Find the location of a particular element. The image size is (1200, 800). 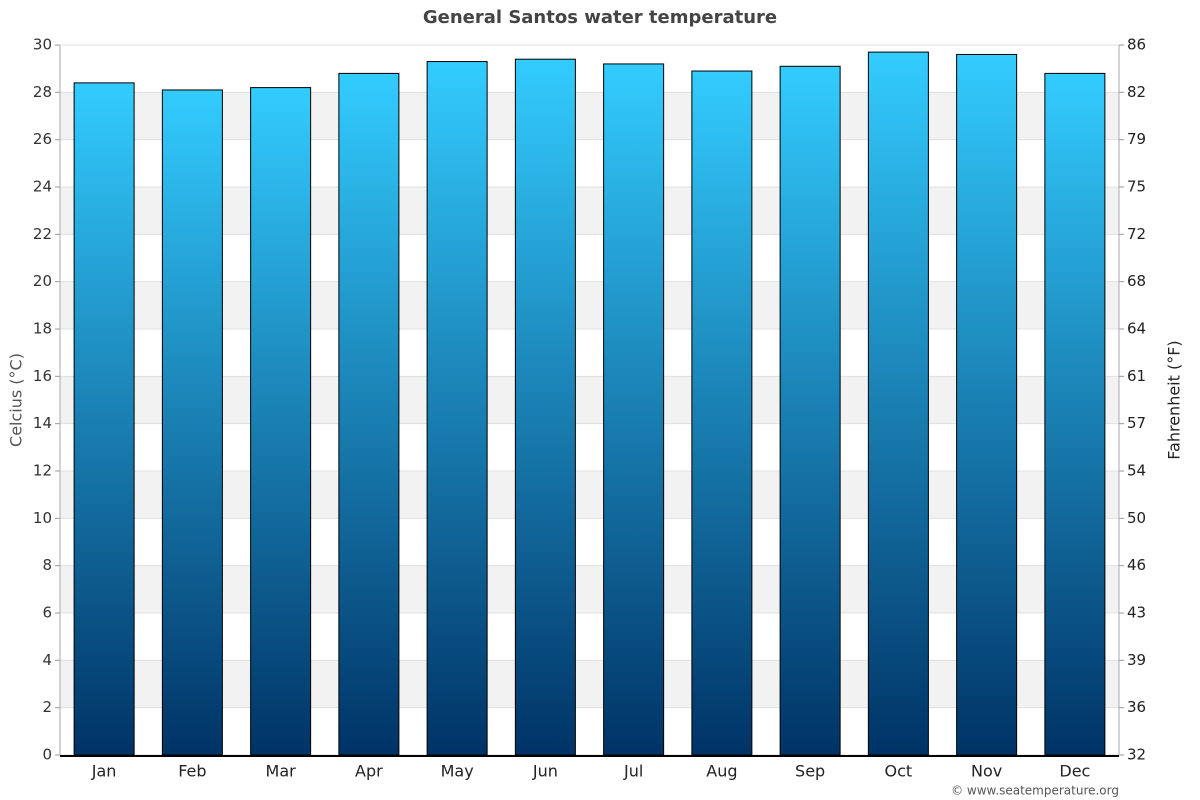

y-tick-label: 16 is located at coordinates (42, 376).